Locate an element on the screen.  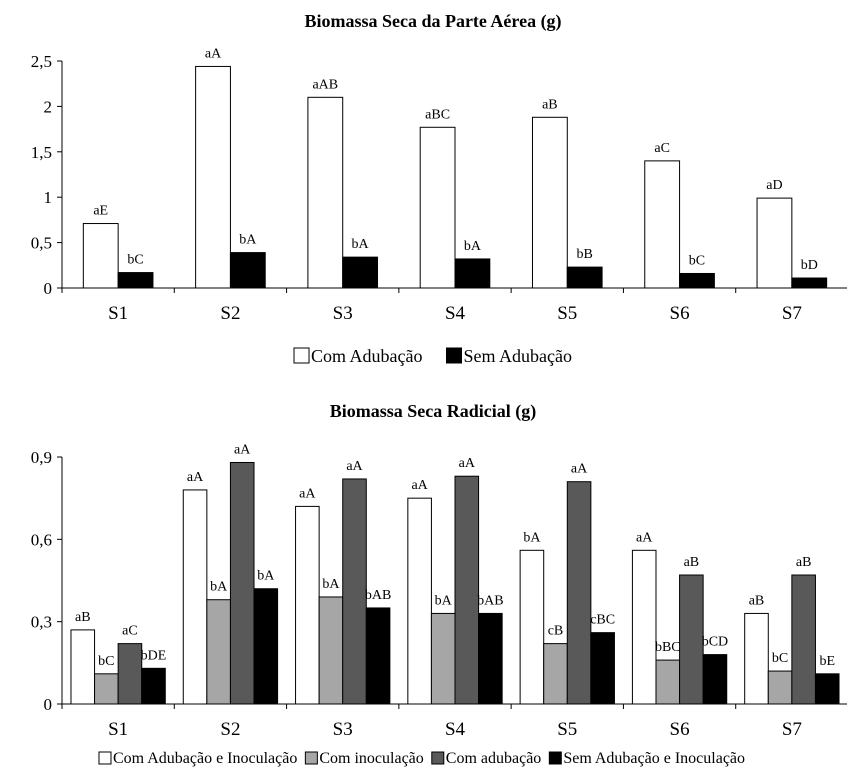
legend-item: Com Adubação e Inoculação is located at coordinates (197, 758).